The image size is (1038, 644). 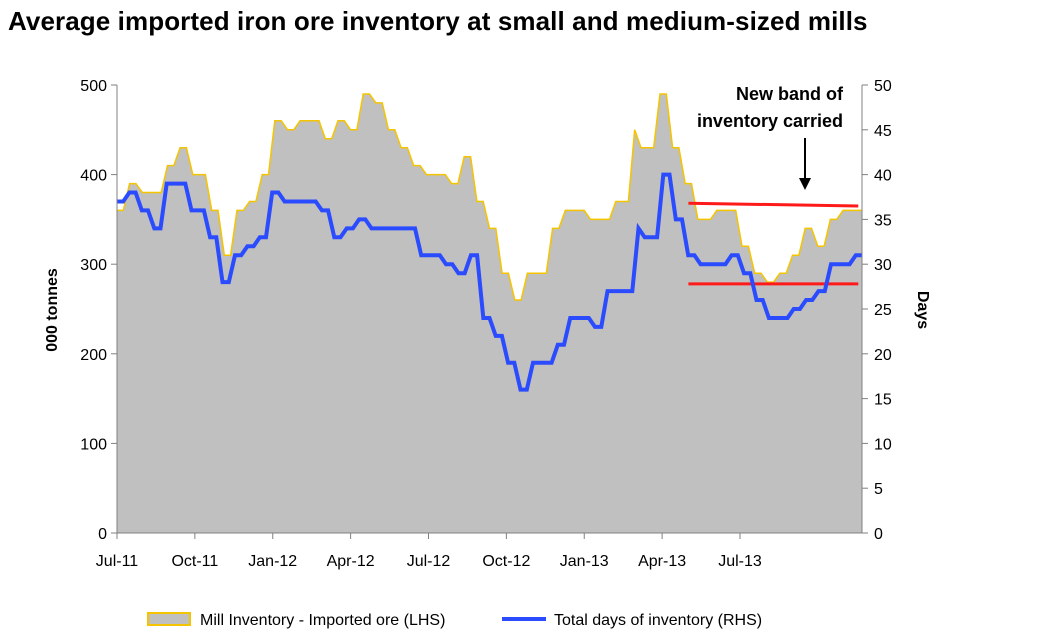 I want to click on x-tick-label-3: Apr-12, so click(x=351, y=561).